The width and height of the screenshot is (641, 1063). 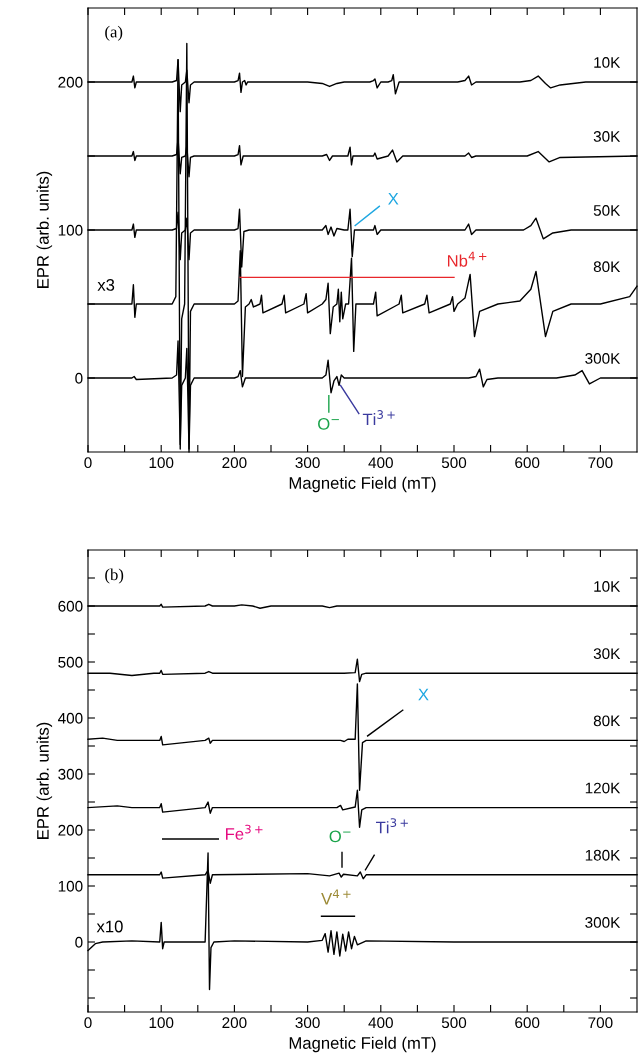 I want to click on series-label: 10K, so click(x=607, y=62).